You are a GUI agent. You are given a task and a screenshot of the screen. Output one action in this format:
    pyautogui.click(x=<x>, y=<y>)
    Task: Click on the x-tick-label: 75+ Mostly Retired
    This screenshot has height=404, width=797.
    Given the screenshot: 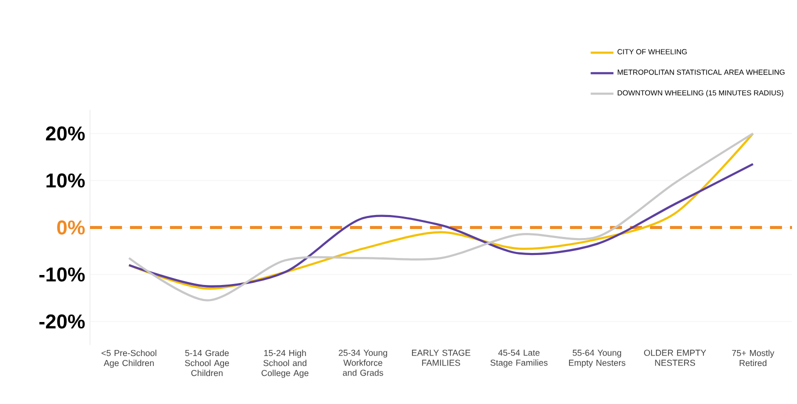 What is the action you would take?
    pyautogui.click(x=753, y=358)
    